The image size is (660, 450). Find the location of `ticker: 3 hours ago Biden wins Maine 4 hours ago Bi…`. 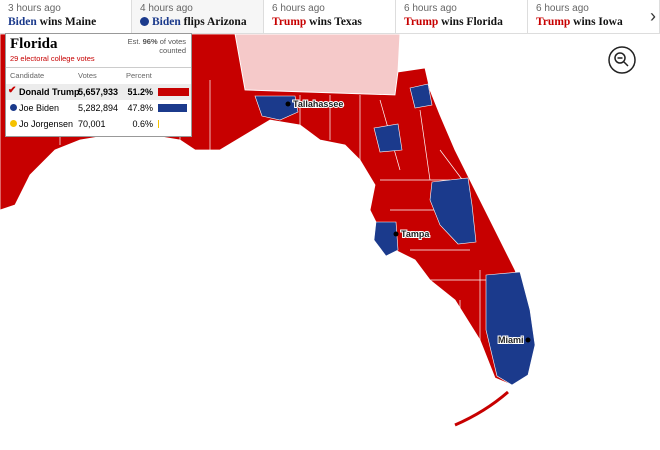

ticker: 3 hours ago Biden wins Maine 4 hours ago Bi… is located at coordinates (330, 17).